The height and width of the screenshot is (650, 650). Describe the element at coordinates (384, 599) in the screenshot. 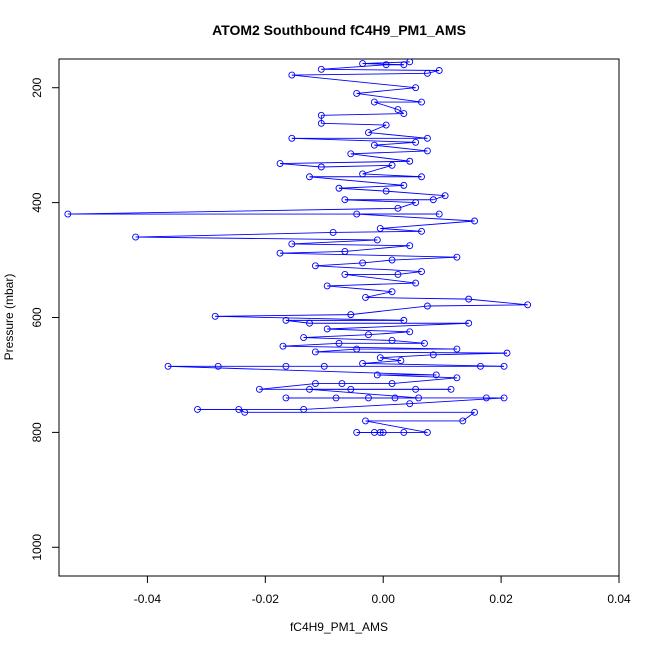

I see `x-tick-label: 0.00` at that location.